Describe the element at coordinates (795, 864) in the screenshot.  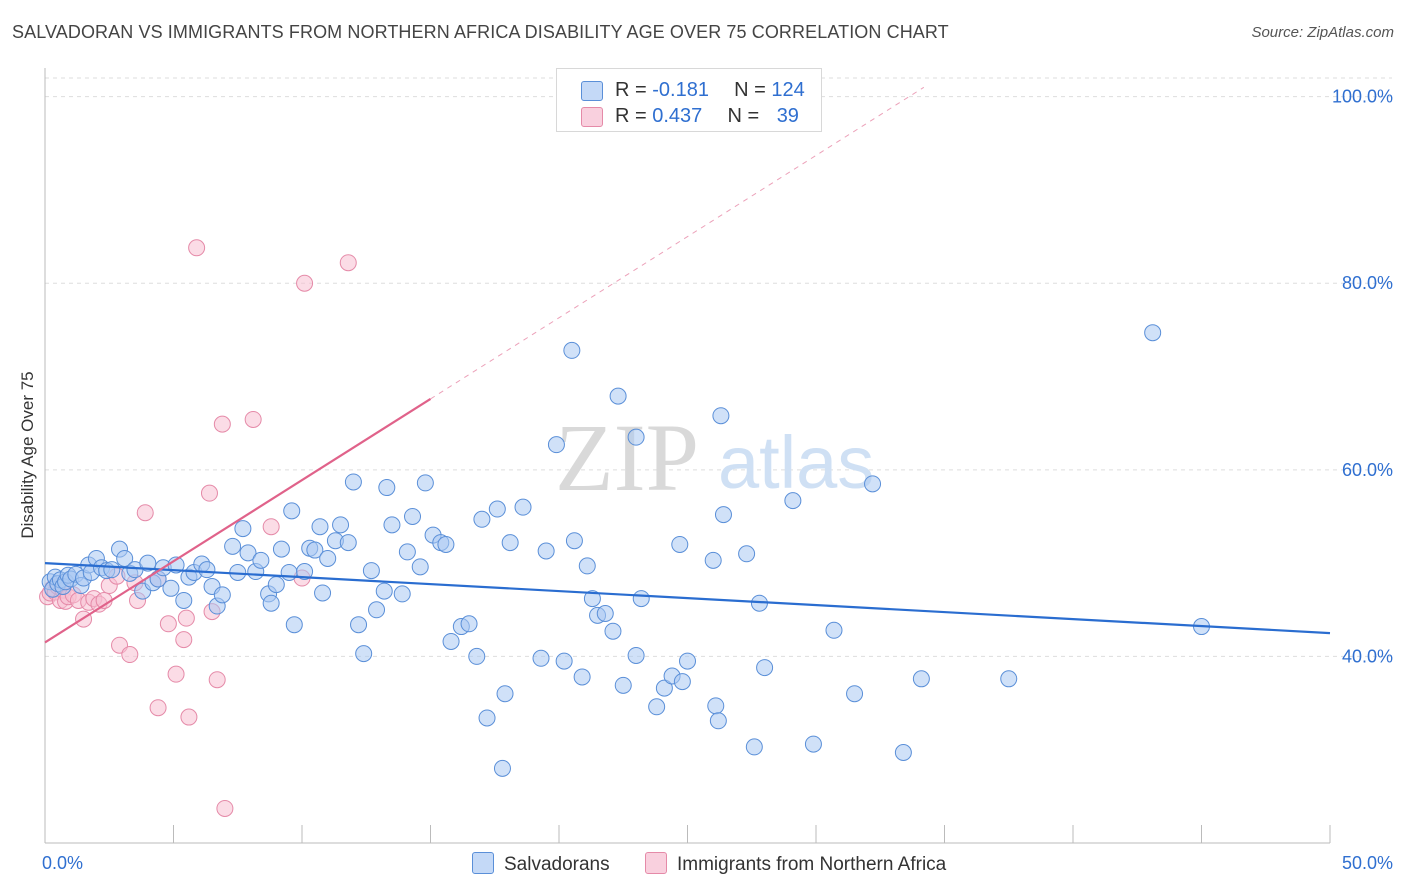
I see `bottom-legend-northern-africa: Immigrants from Northern Africa` at that location.